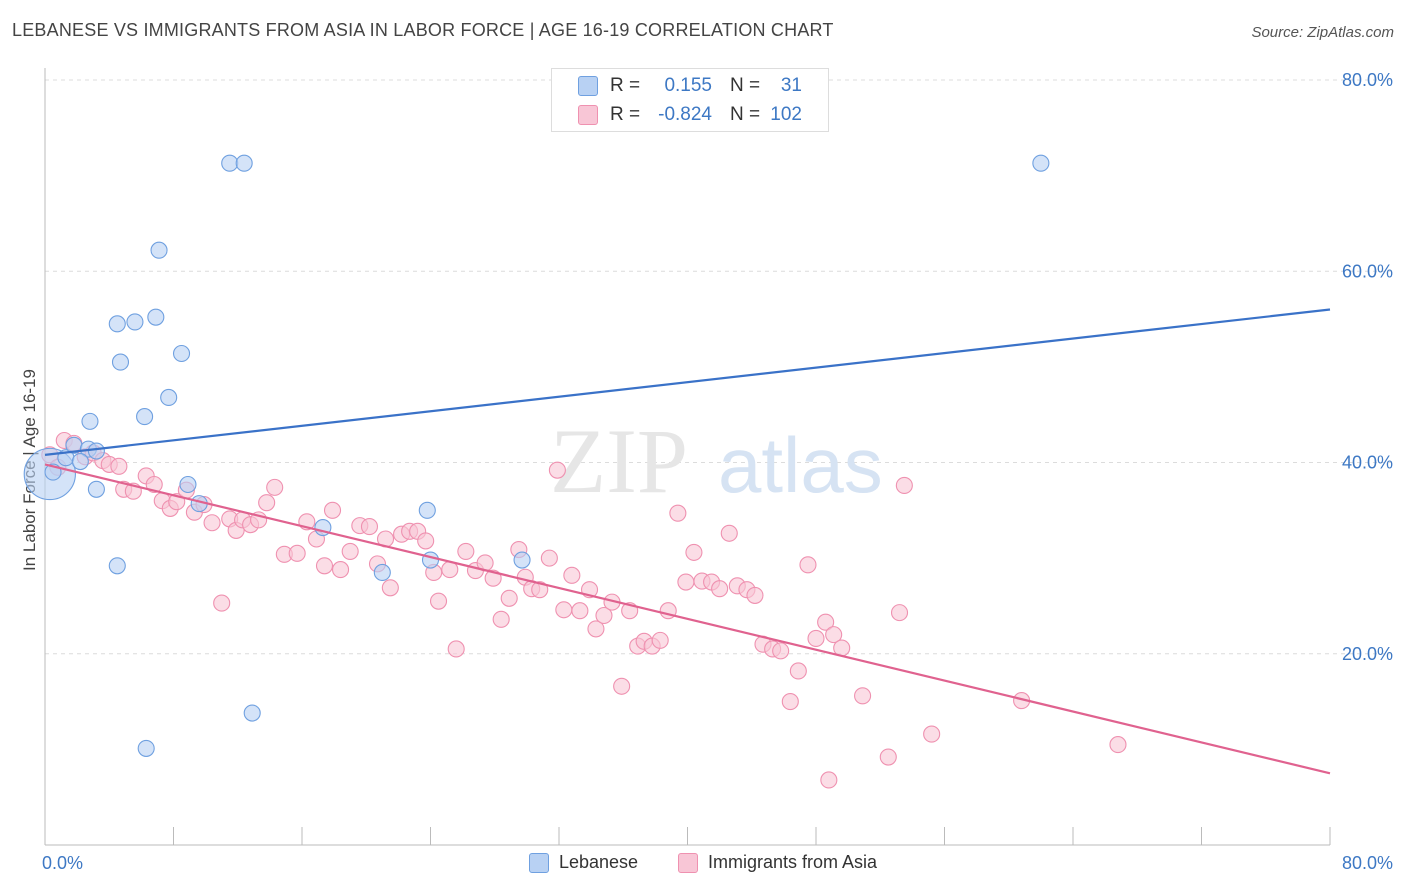 This screenshot has width=1406, height=892. What do you see at coordinates (800, 465) in the screenshot?
I see `watermark-atlas: atlas` at bounding box center [800, 465].